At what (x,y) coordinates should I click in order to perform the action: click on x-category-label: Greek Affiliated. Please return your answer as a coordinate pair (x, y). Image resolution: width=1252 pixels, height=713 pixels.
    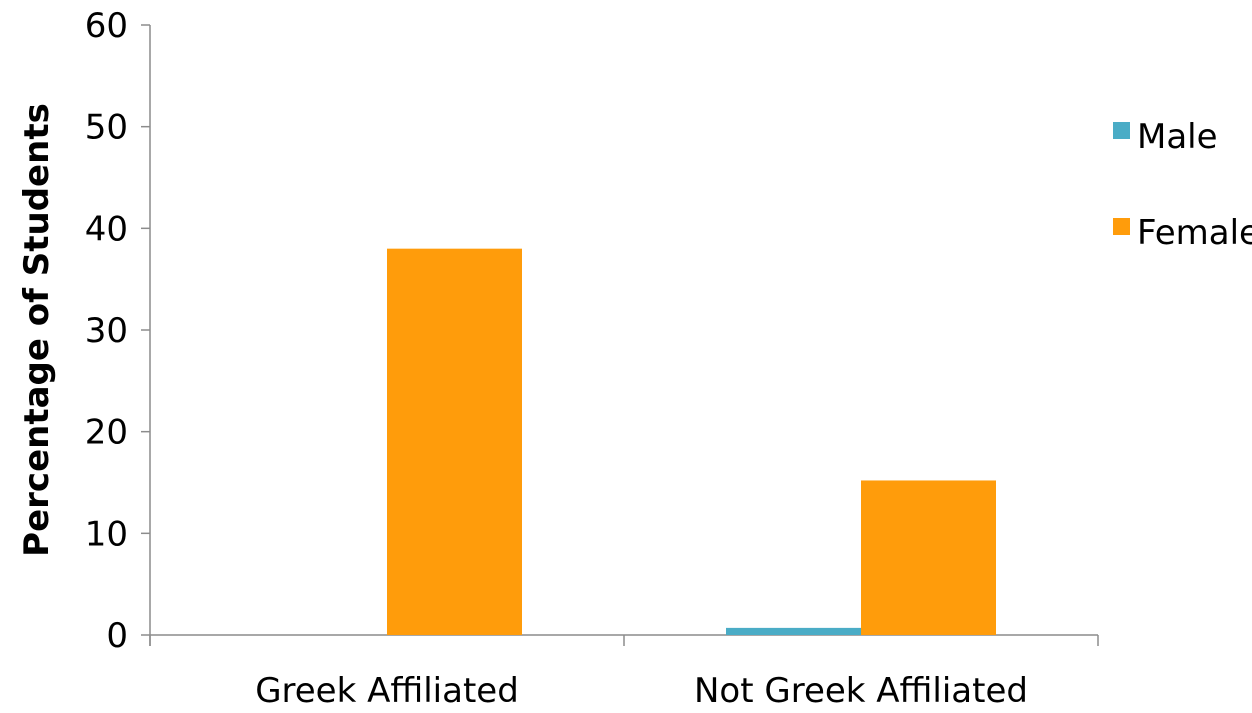
    Looking at the image, I should click on (387, 690).